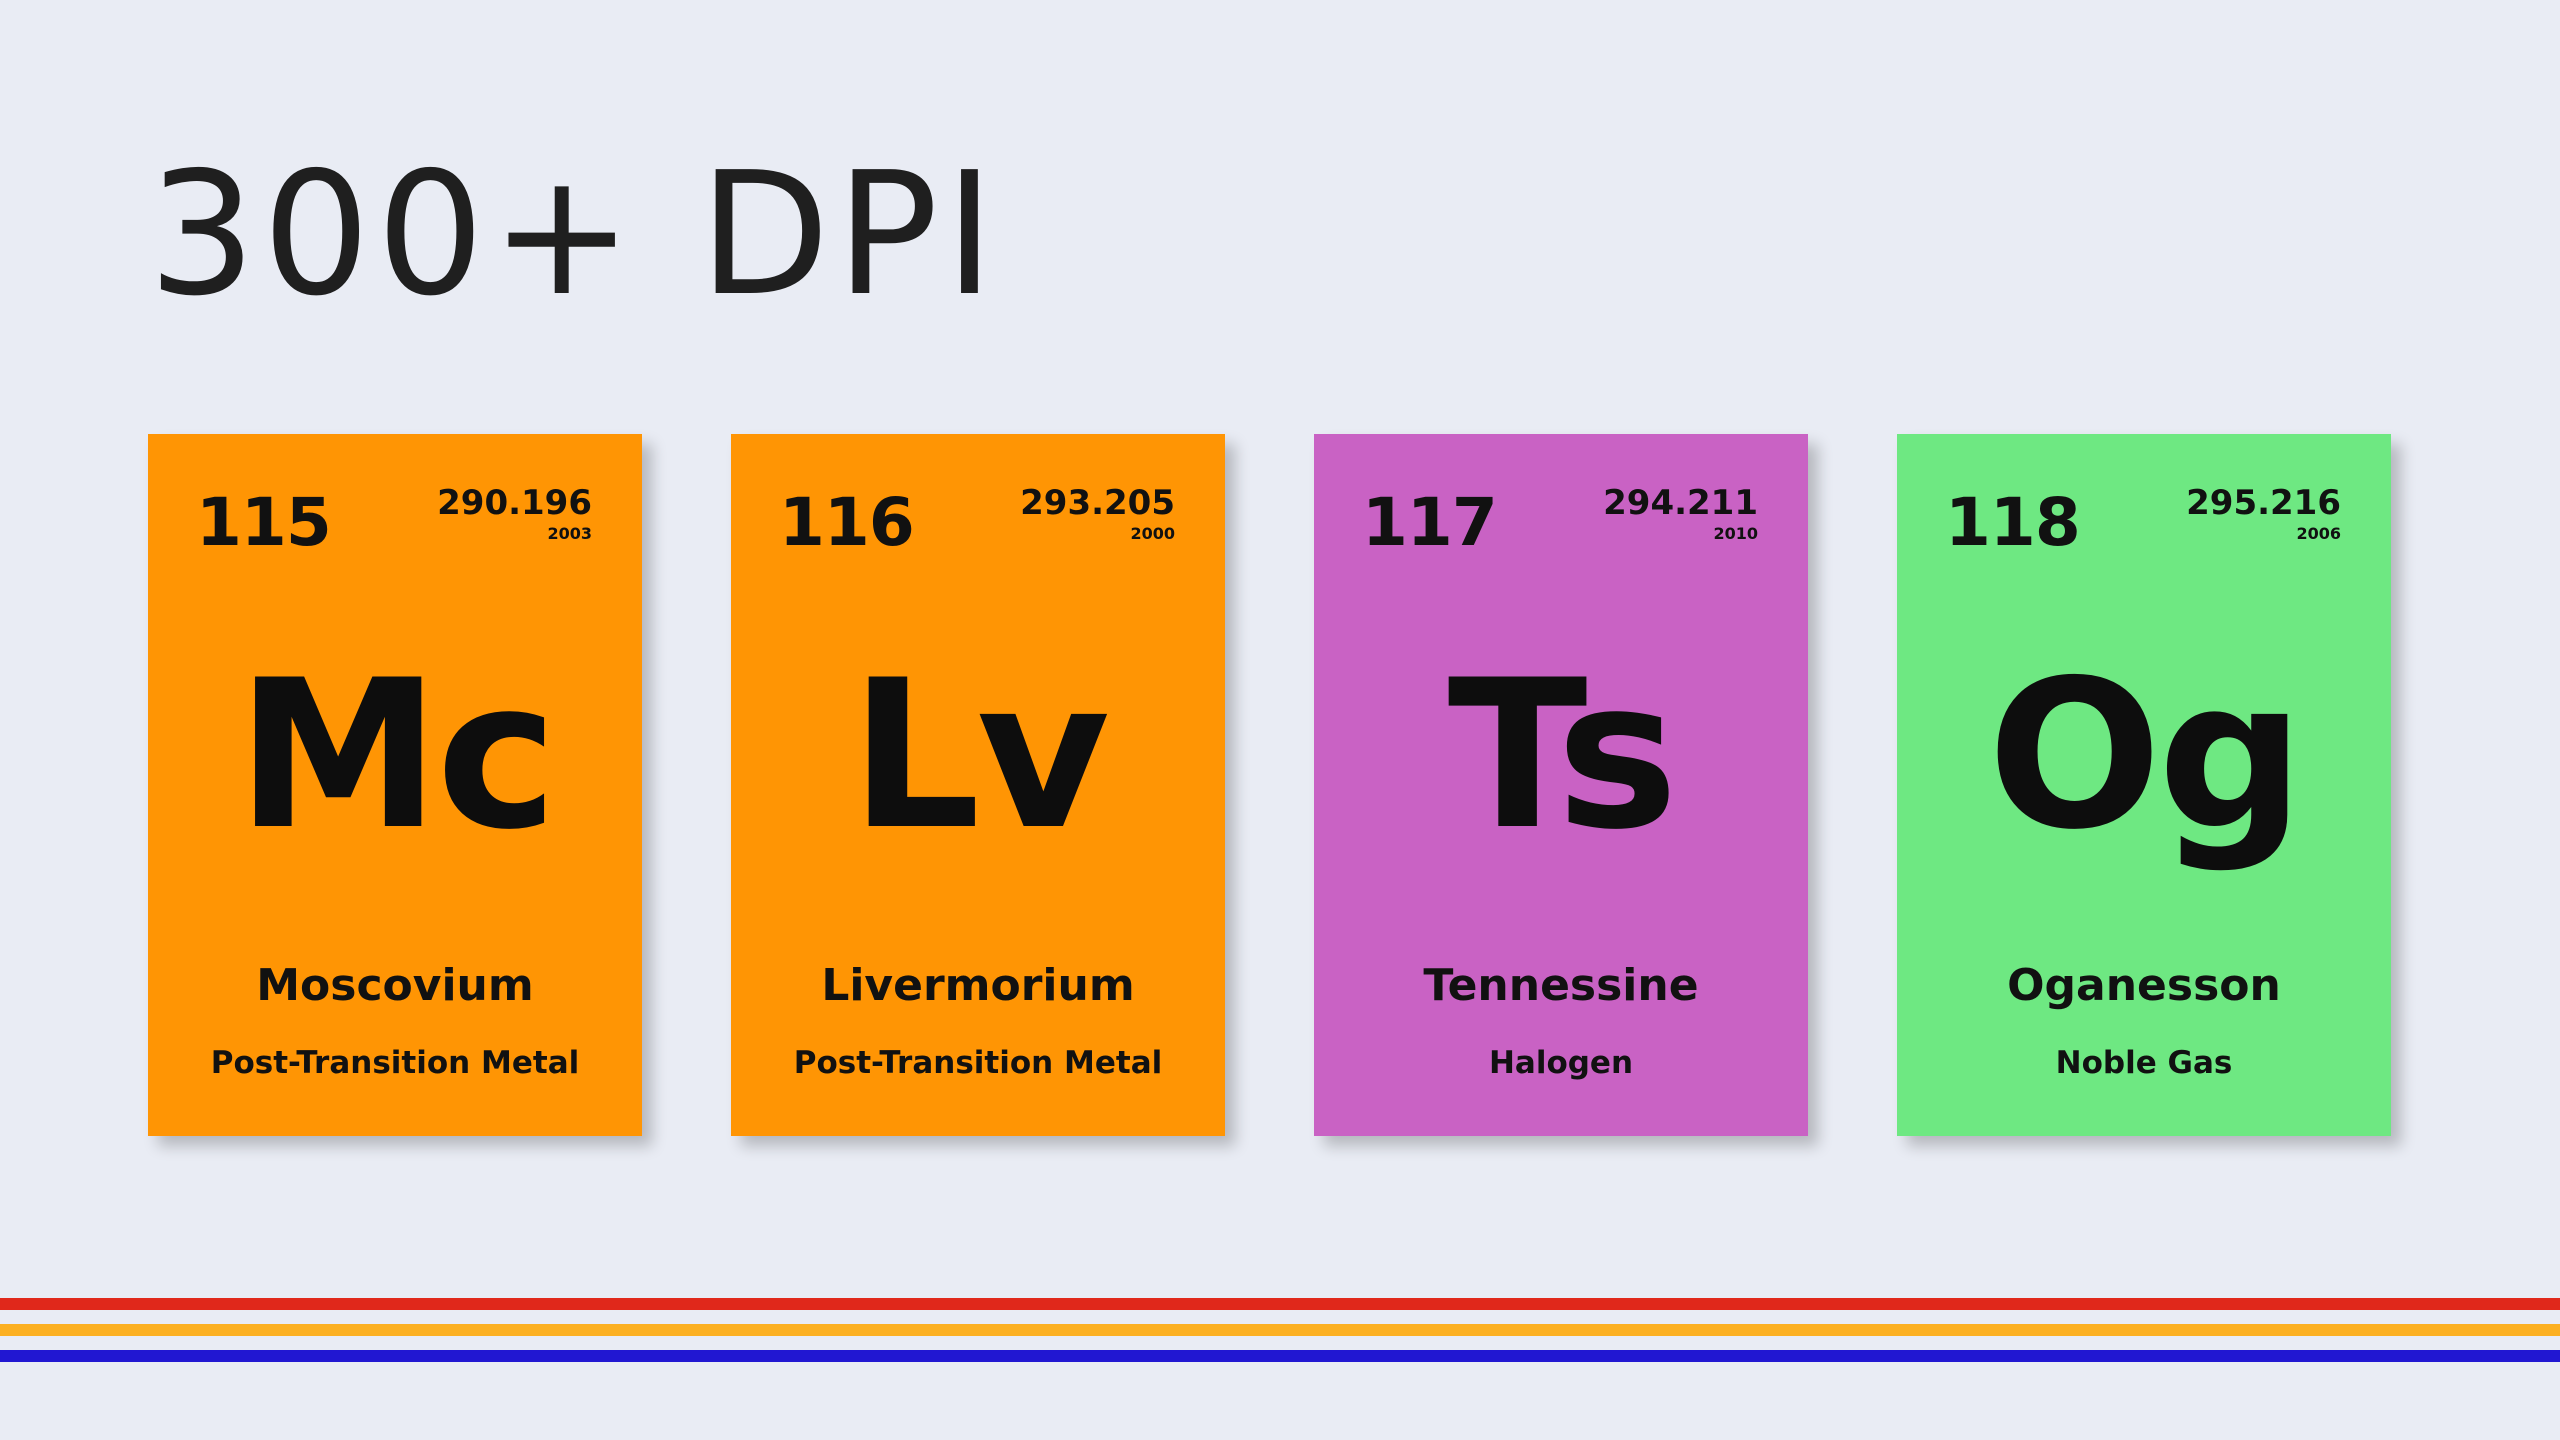 The image size is (2560, 1440). I want to click on element-name: Moscovium, so click(395, 985).